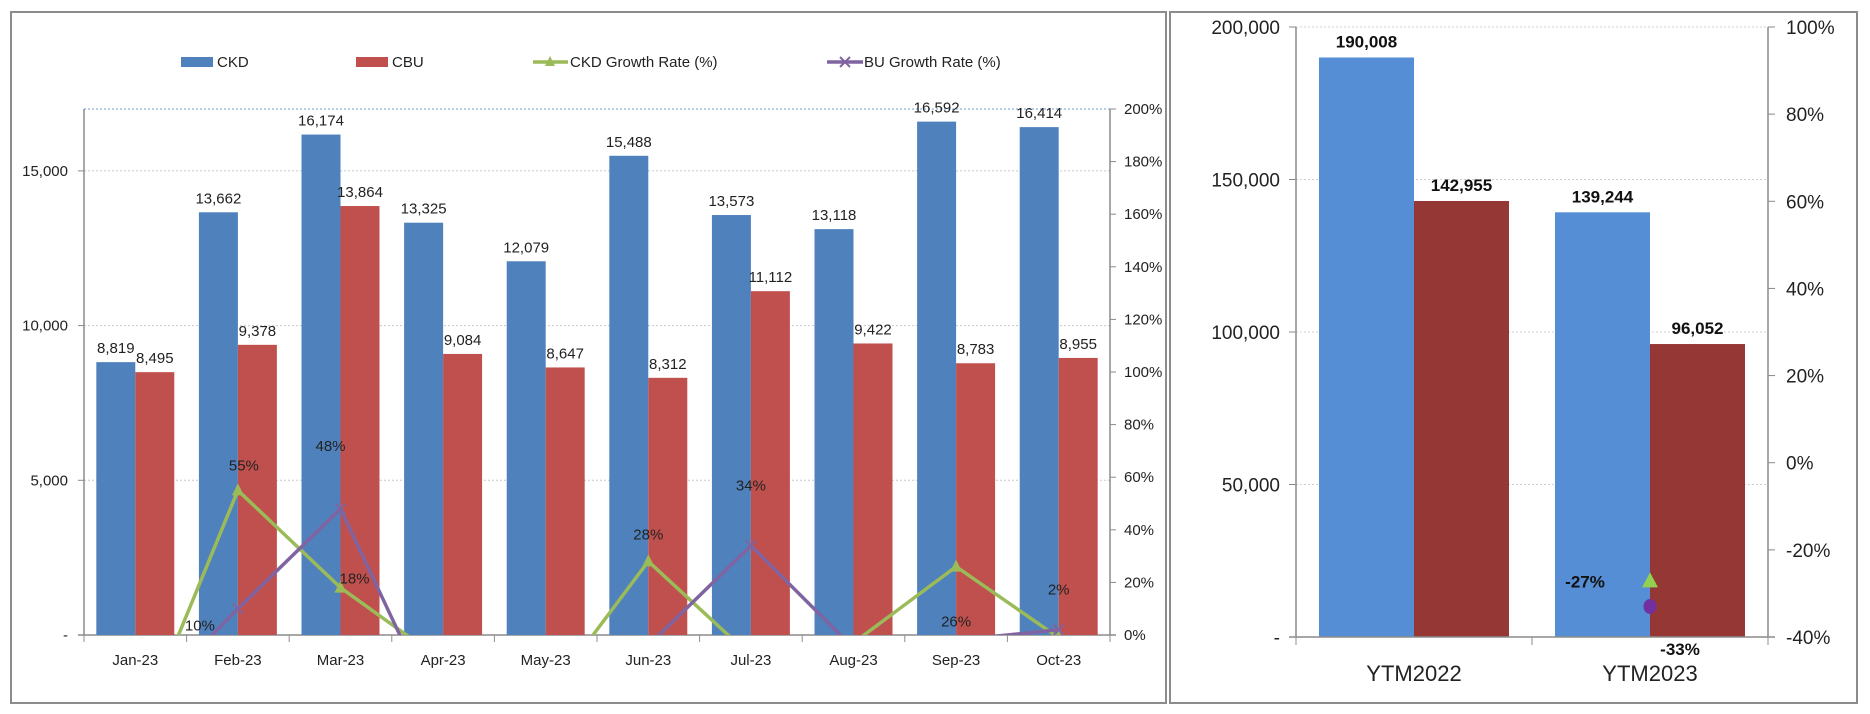  Describe the element at coordinates (1143, 109) in the screenshot. I see `y-right-tick-label: 200%` at that location.